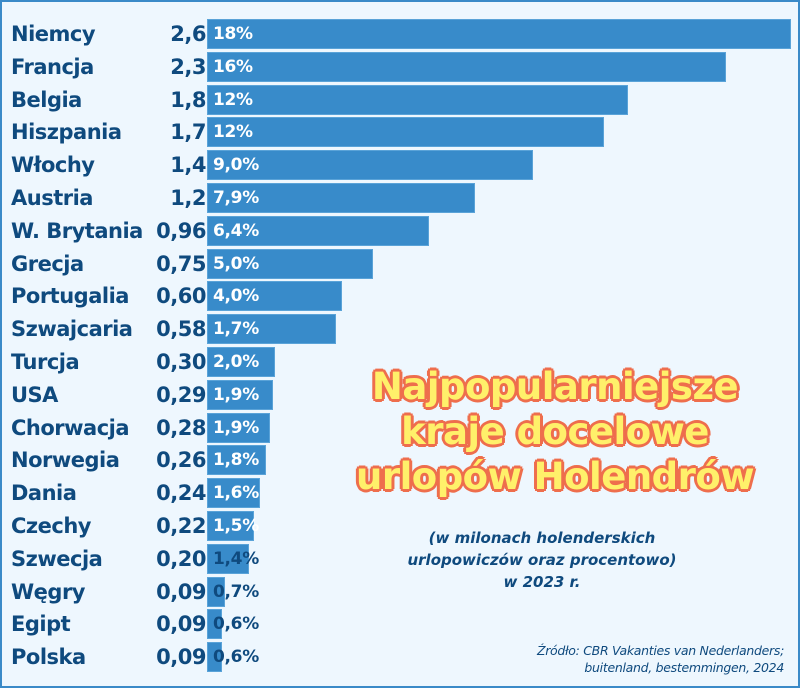 This screenshot has height=688, width=800. I want to click on percent-label: 1,4%, so click(236, 558).